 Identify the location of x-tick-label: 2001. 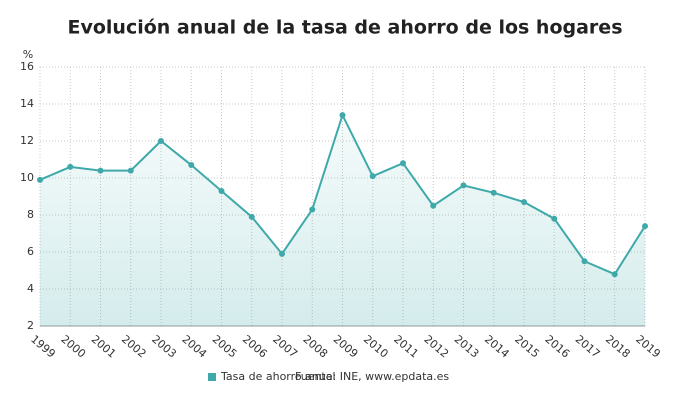
(104, 347).